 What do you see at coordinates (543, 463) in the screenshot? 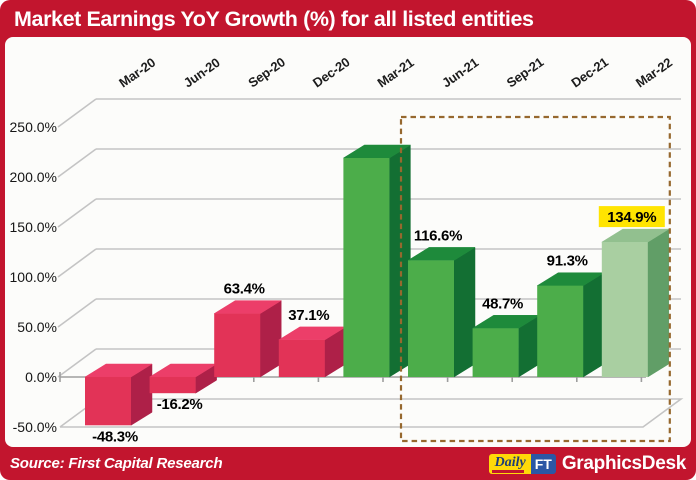
I see `logo-ft-text: FT` at bounding box center [543, 463].